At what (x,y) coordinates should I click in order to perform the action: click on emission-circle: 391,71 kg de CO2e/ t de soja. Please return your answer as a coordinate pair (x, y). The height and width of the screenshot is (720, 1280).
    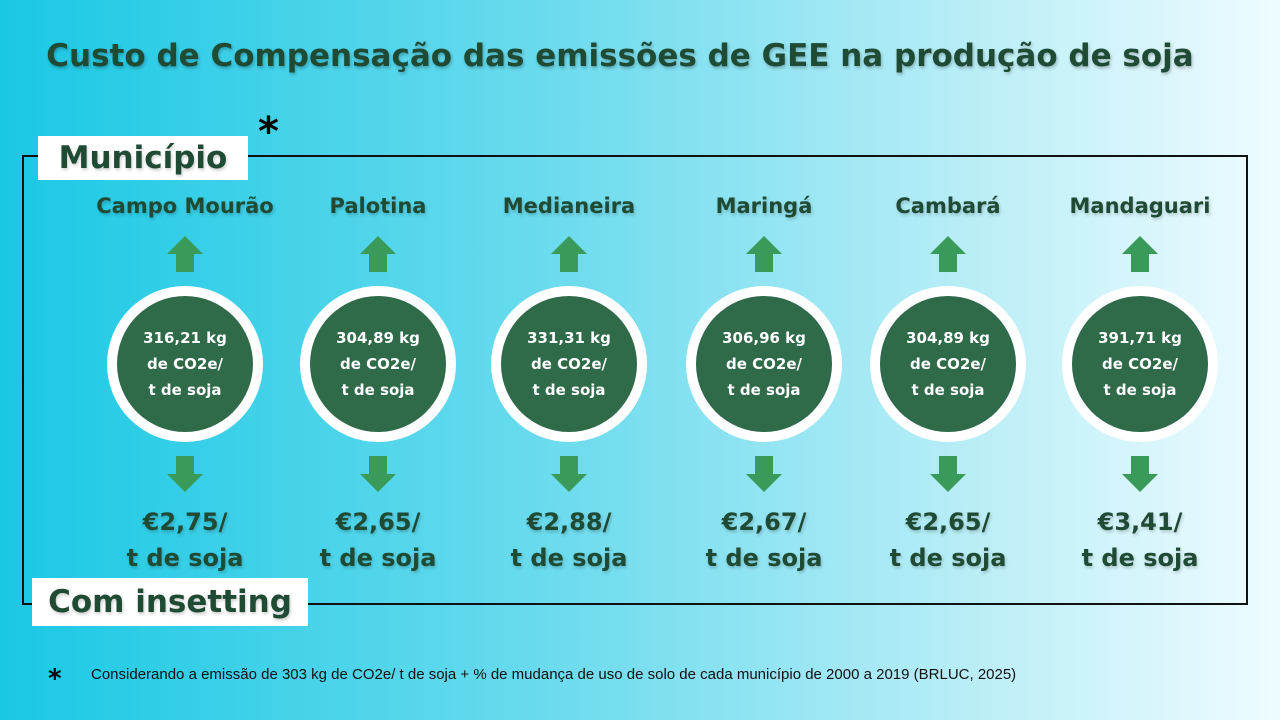
    Looking at the image, I should click on (1140, 364).